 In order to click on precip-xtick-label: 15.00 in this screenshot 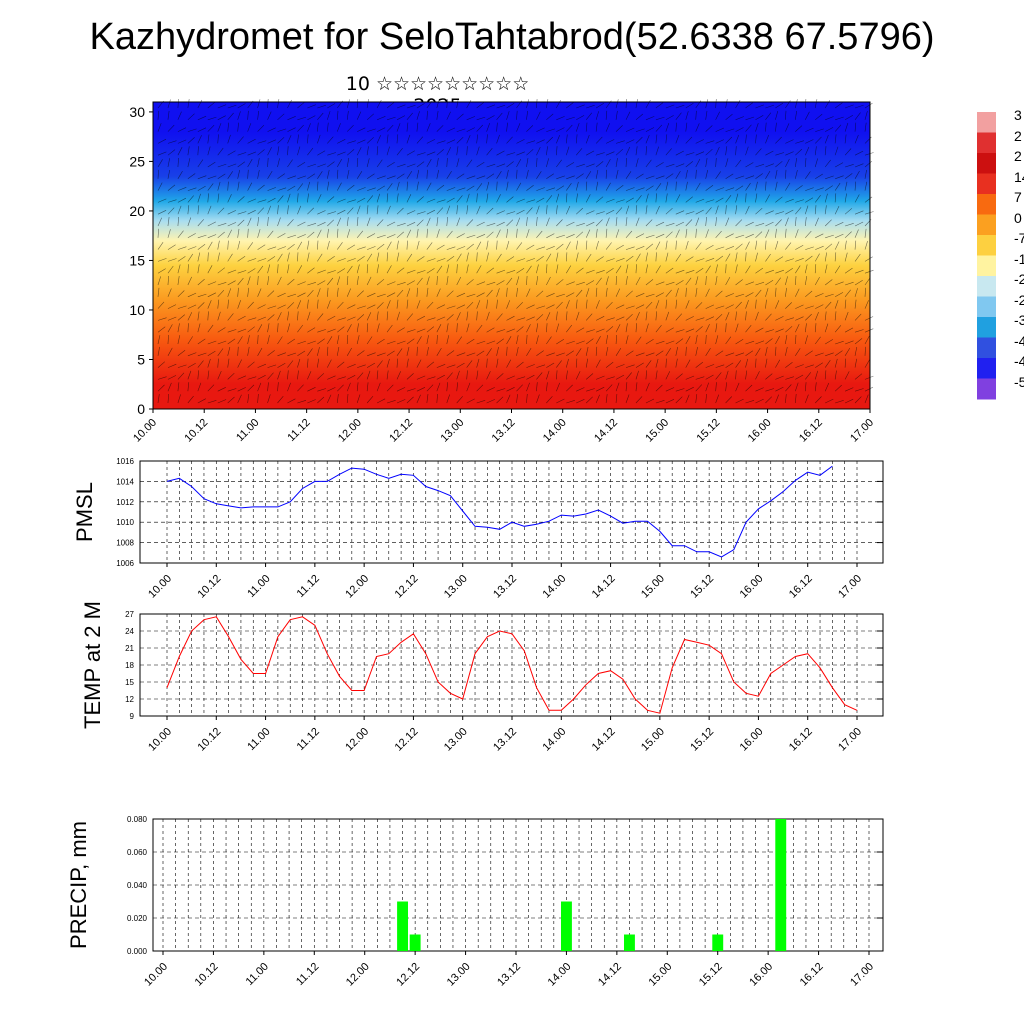, I will do `click(660, 975)`.